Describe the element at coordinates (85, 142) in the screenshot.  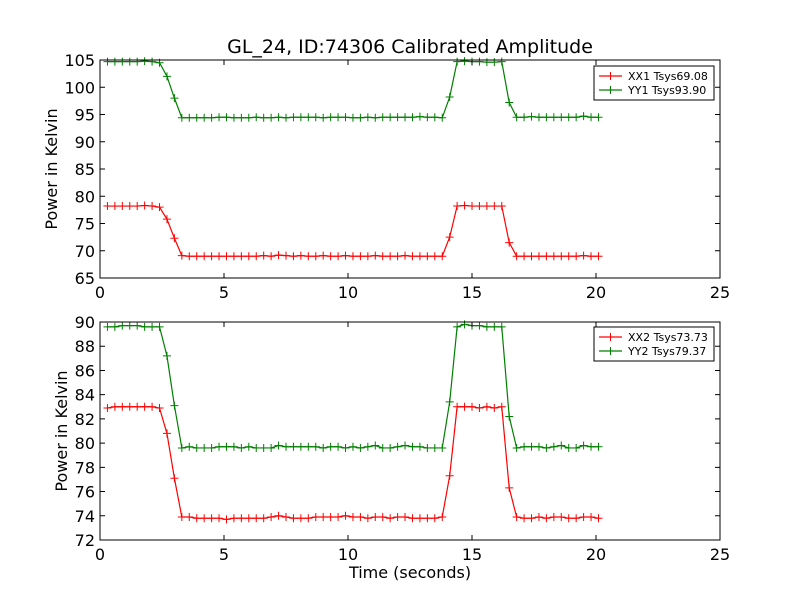
I see `y-tick-label: 90` at that location.